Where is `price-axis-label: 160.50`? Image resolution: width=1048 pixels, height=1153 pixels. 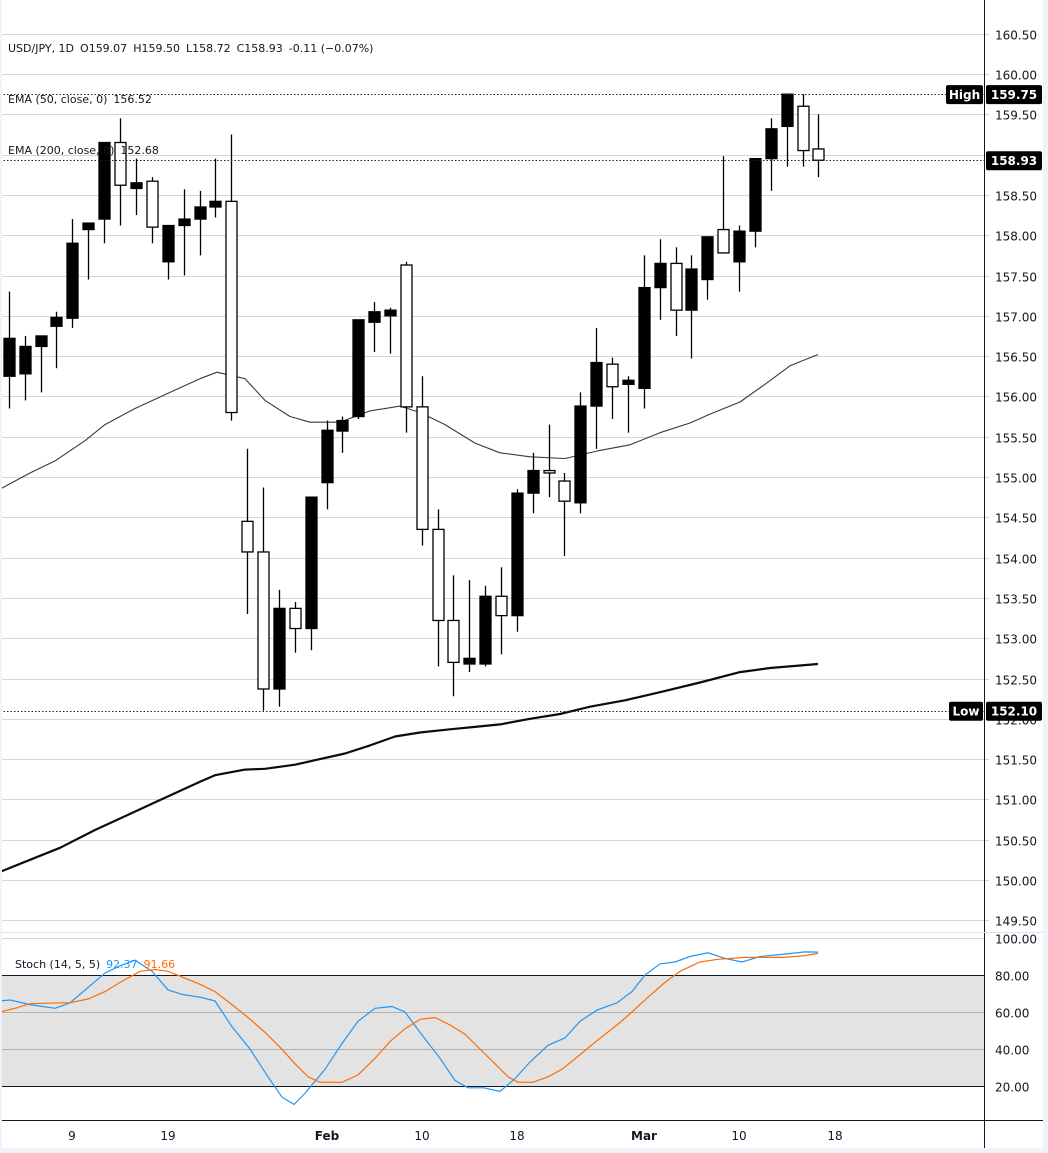
price-axis-label: 160.50 is located at coordinates (1016, 36).